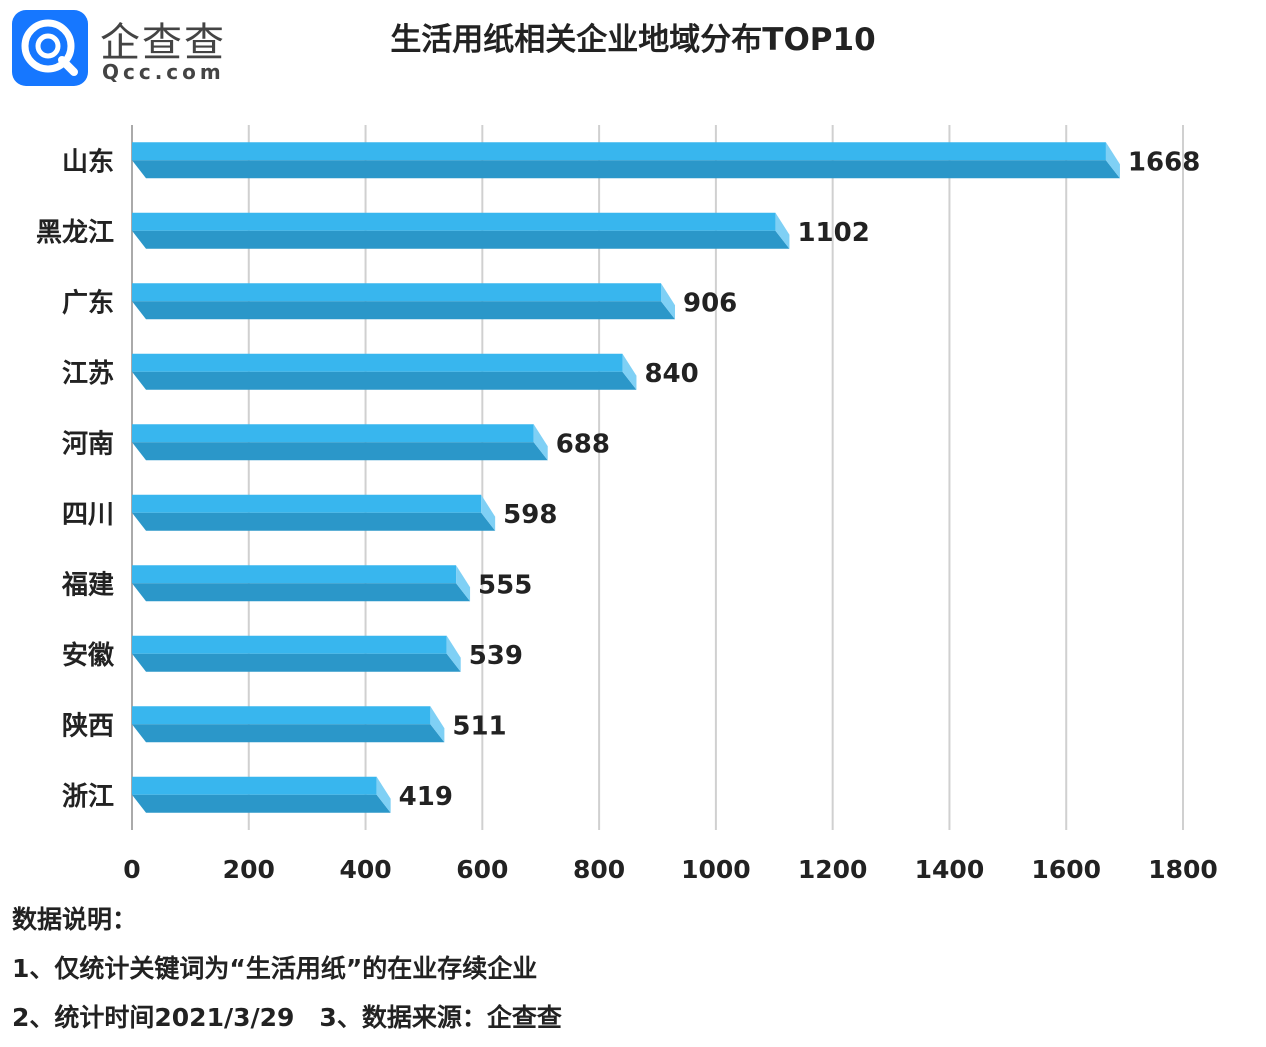 This screenshot has width=1266, height=1047. What do you see at coordinates (671, 374) in the screenshot?
I see `value-label: 840` at bounding box center [671, 374].